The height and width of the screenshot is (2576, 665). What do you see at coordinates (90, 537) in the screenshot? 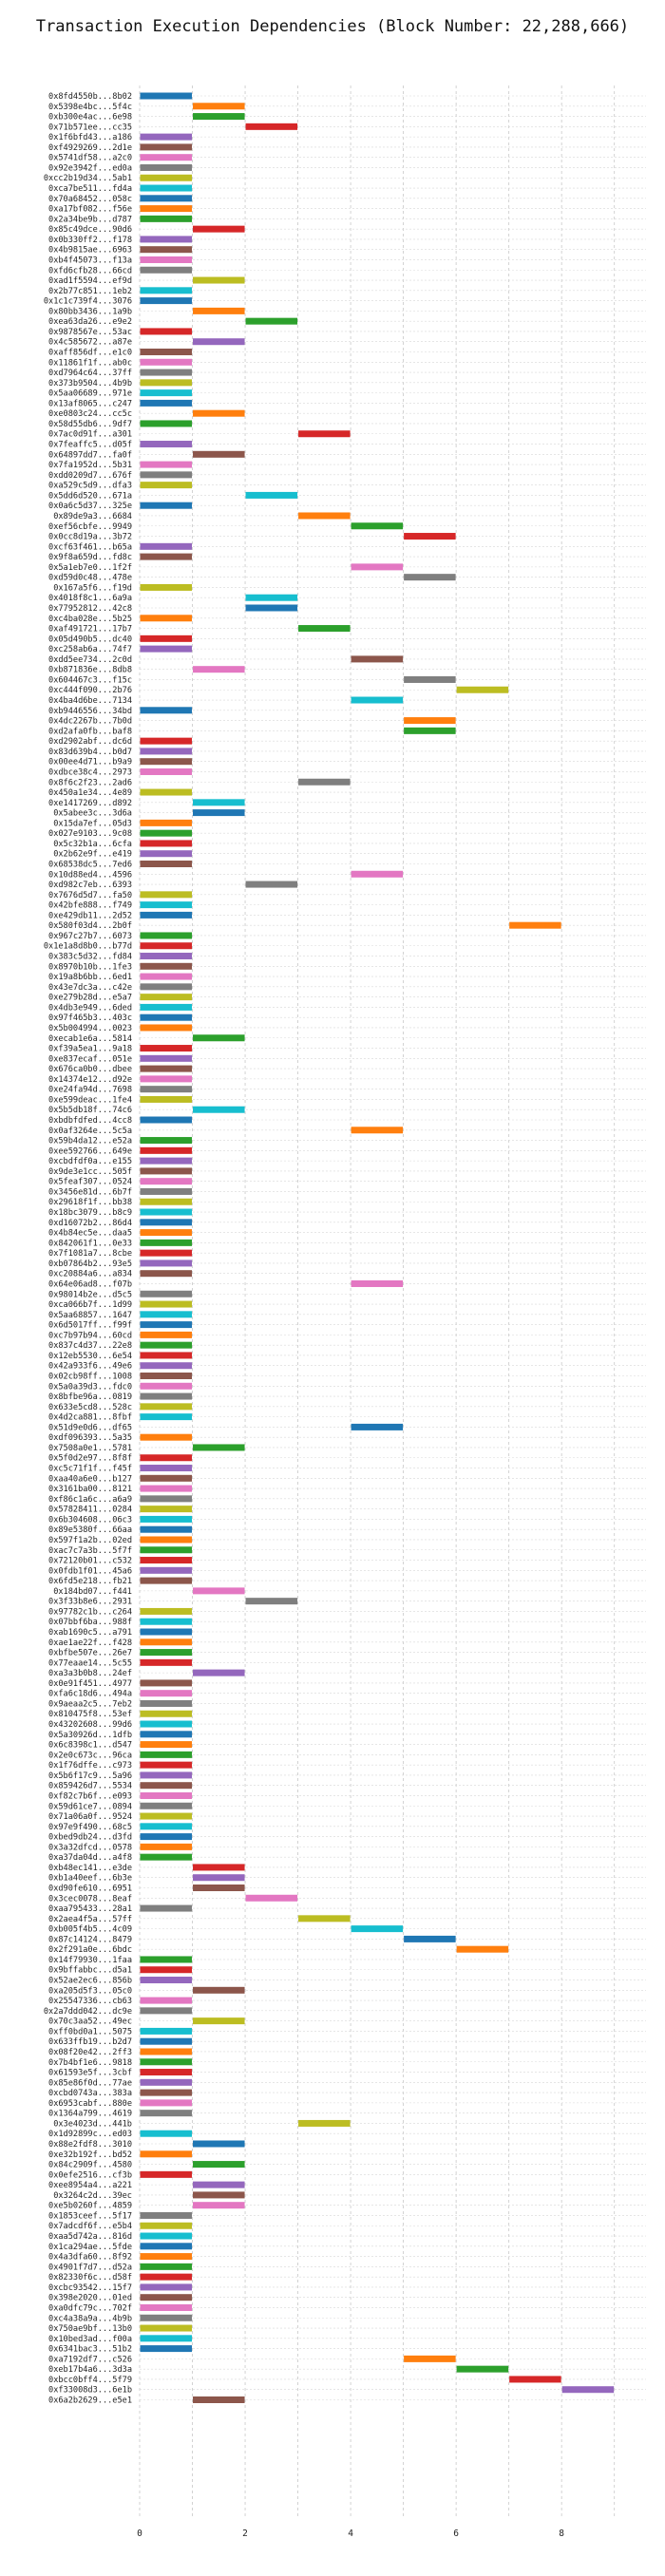
I see `transaction-label: 0x0cc8d19a...3b72` at bounding box center [90, 537].